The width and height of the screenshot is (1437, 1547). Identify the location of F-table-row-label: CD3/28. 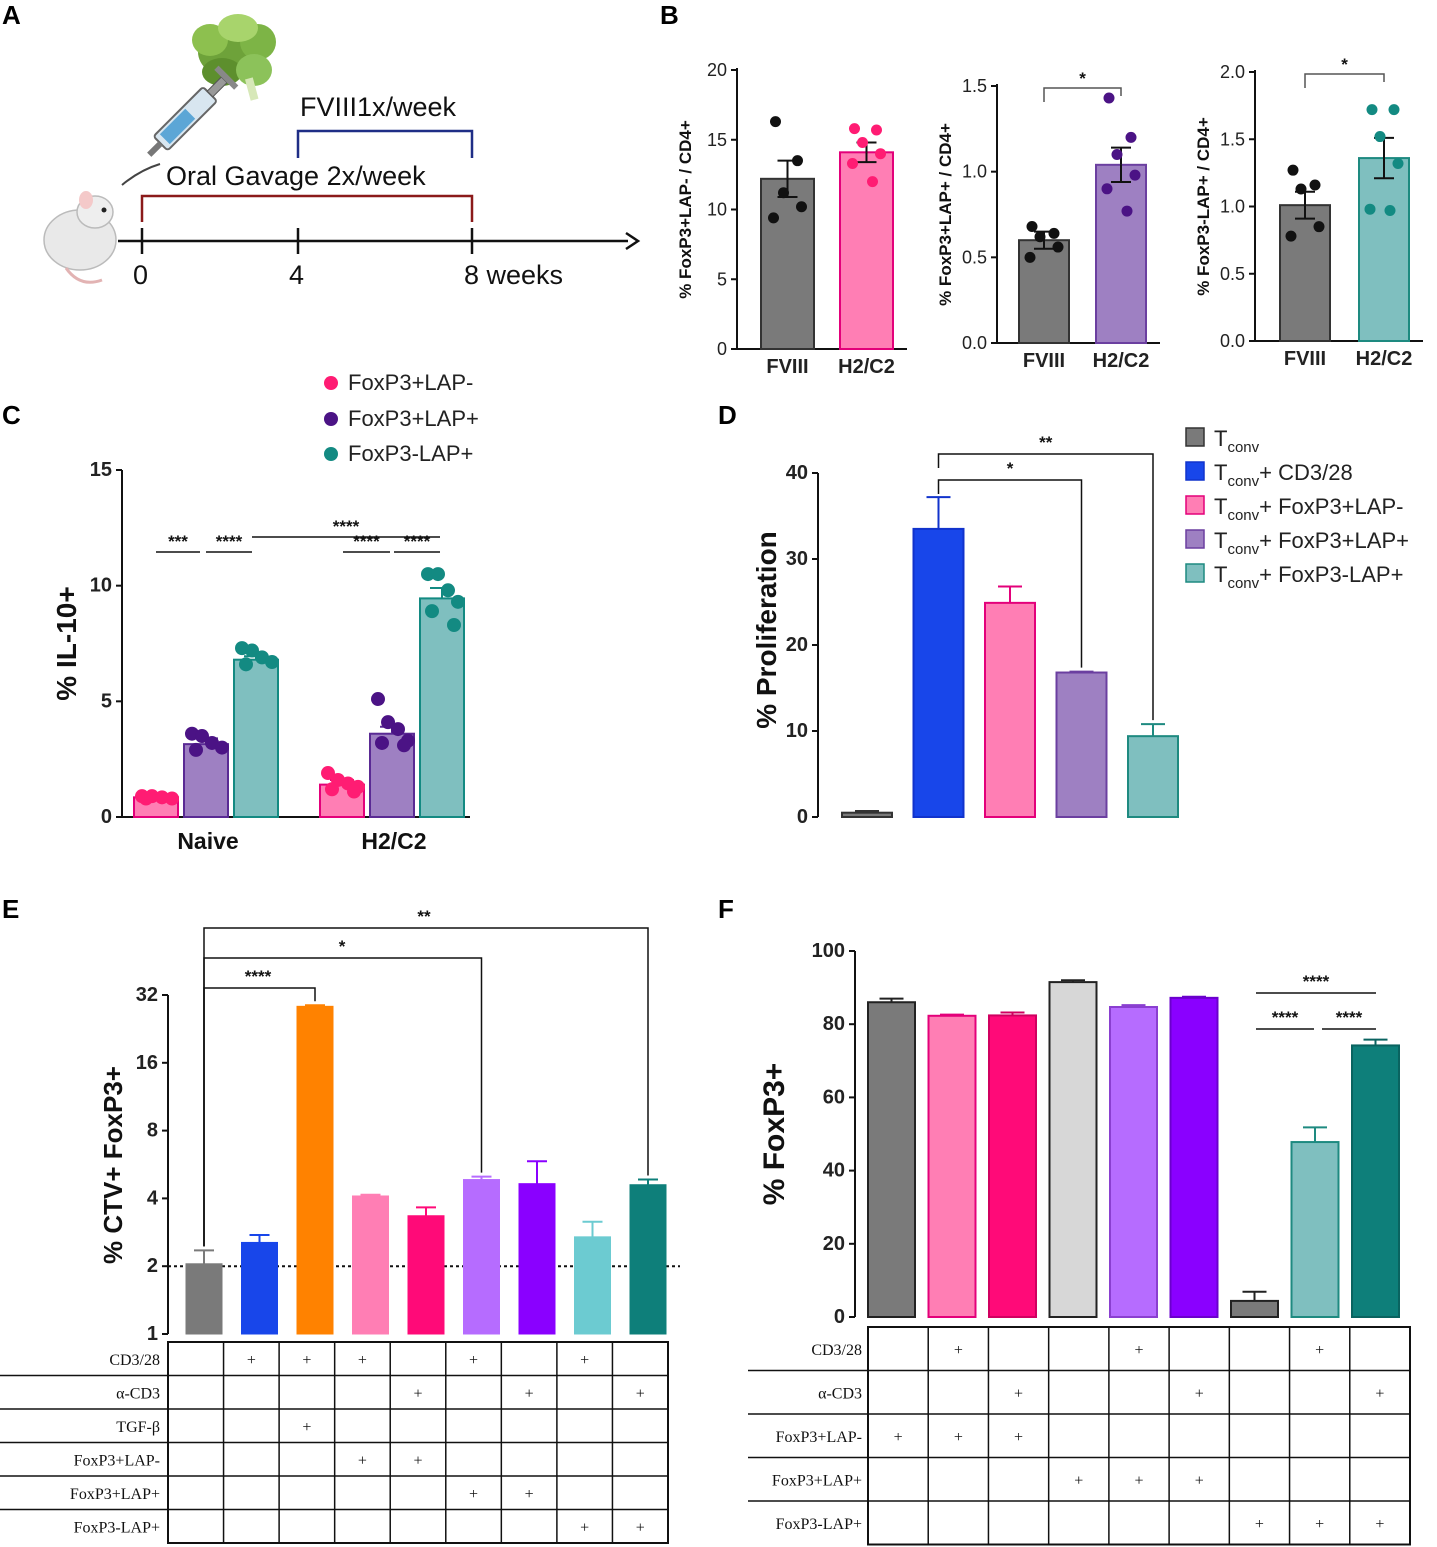
(836, 1350).